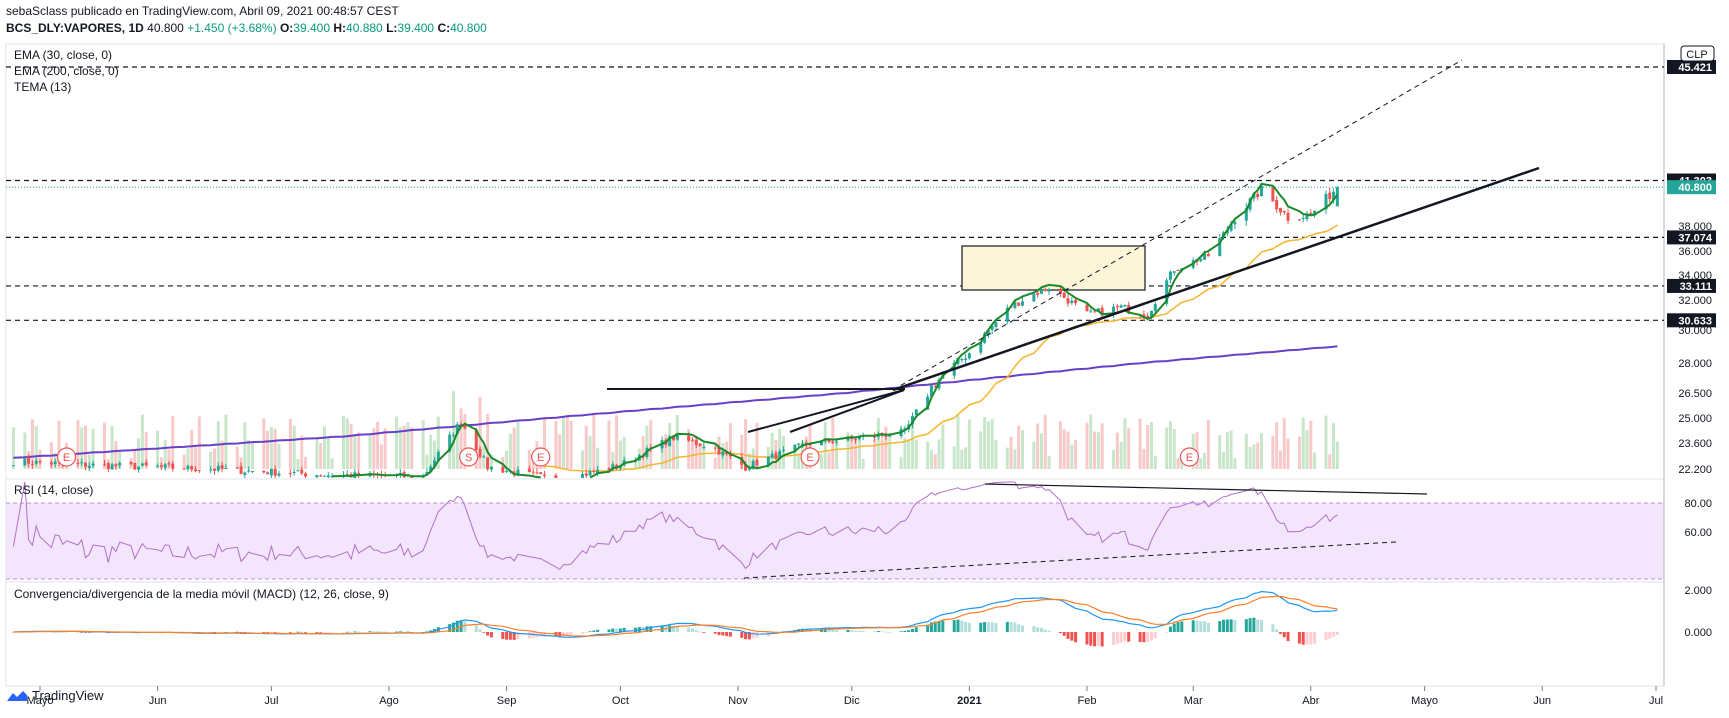 The width and height of the screenshot is (1729, 718). What do you see at coordinates (1216, 279) in the screenshot?
I see `main-trendline` at bounding box center [1216, 279].